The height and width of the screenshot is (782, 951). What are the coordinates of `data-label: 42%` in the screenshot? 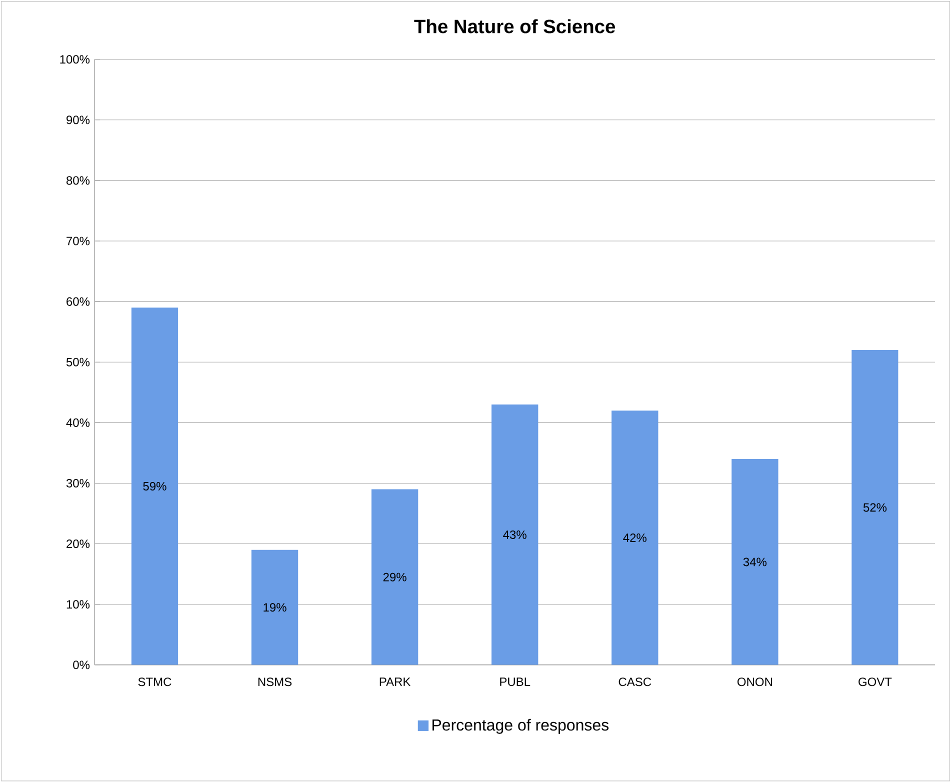 It's located at (634, 537).